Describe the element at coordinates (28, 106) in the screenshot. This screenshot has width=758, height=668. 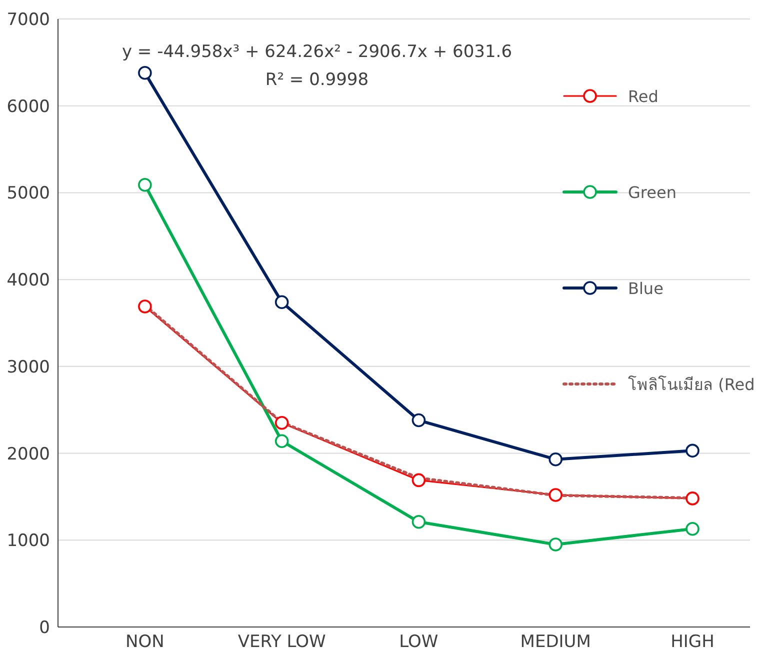
I see `y-tick-label: 6000` at that location.